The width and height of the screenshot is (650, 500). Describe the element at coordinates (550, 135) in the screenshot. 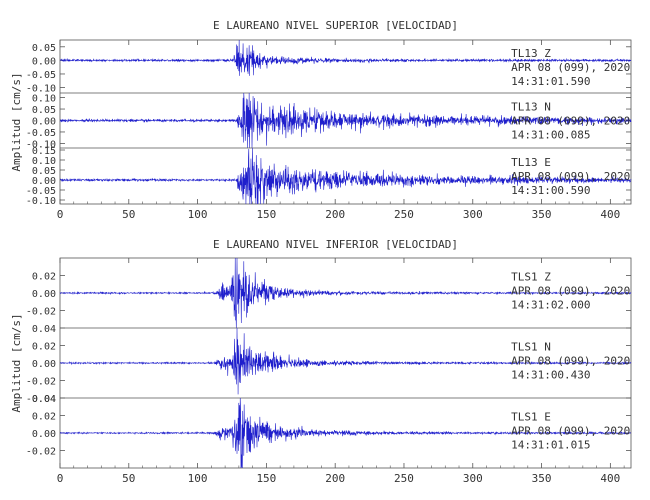

I see `record-time-label: 14:31:00.085` at that location.